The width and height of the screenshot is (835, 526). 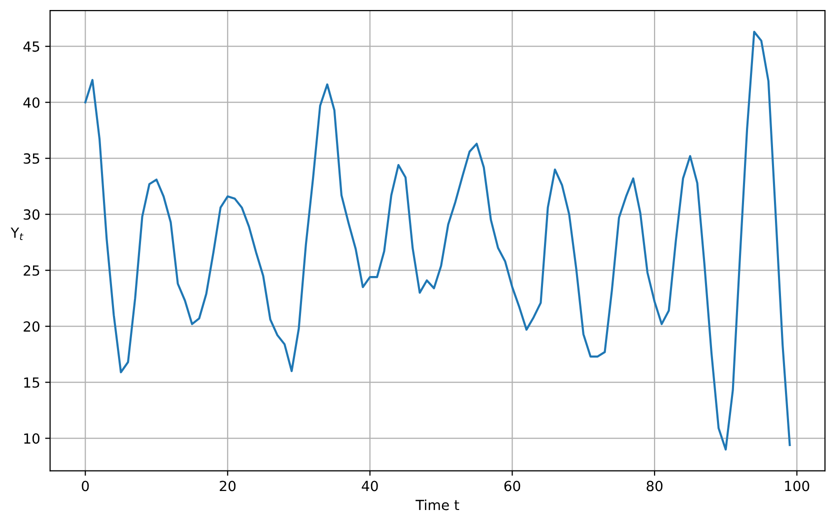 I want to click on x-tick-label: 20, so click(x=228, y=486).